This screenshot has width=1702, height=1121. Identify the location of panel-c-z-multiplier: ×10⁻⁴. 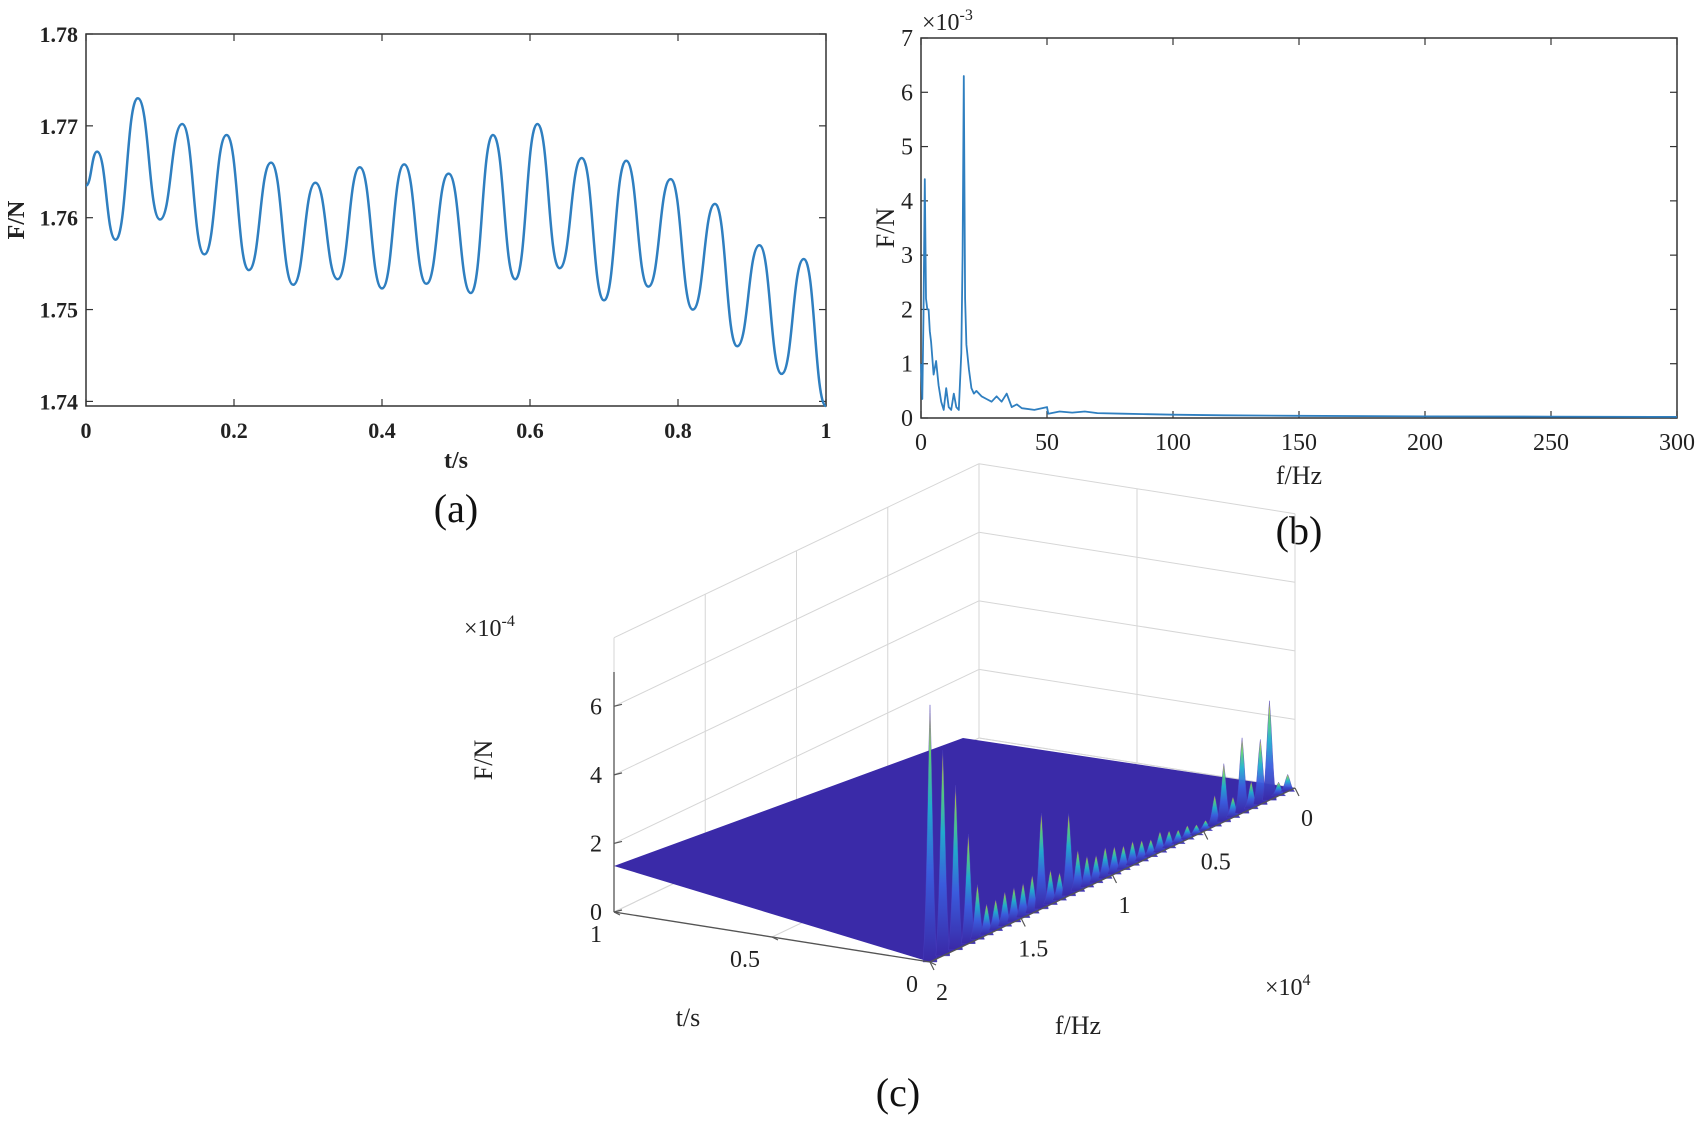
(489, 627).